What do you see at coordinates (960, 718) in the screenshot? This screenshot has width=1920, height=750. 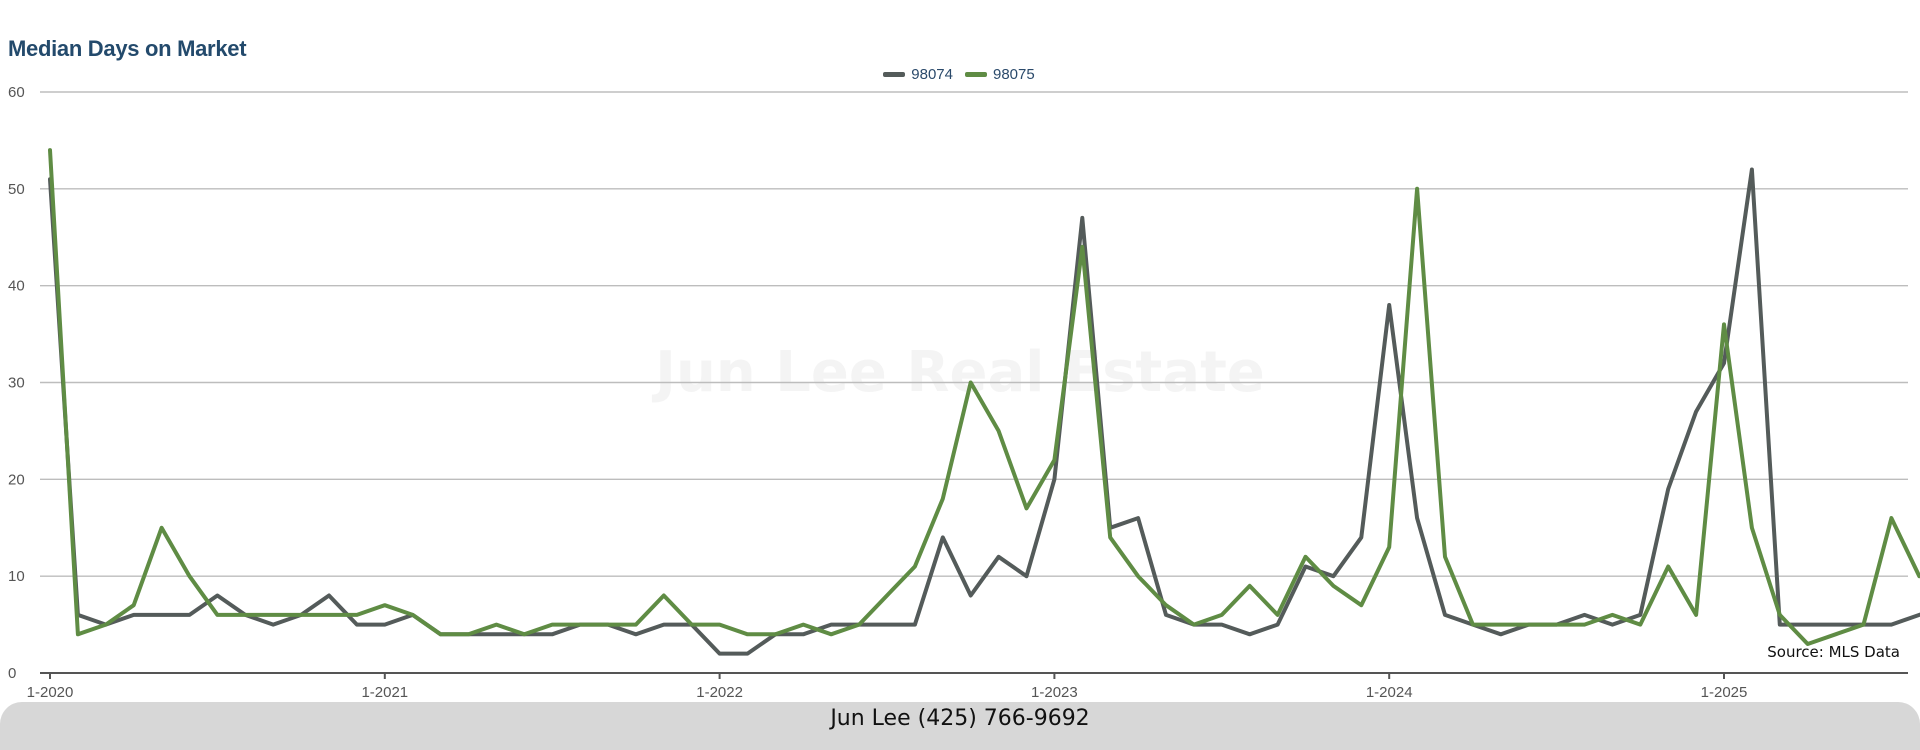 I see `footer-contact: Jun Lee (425) 766-9692` at bounding box center [960, 718].